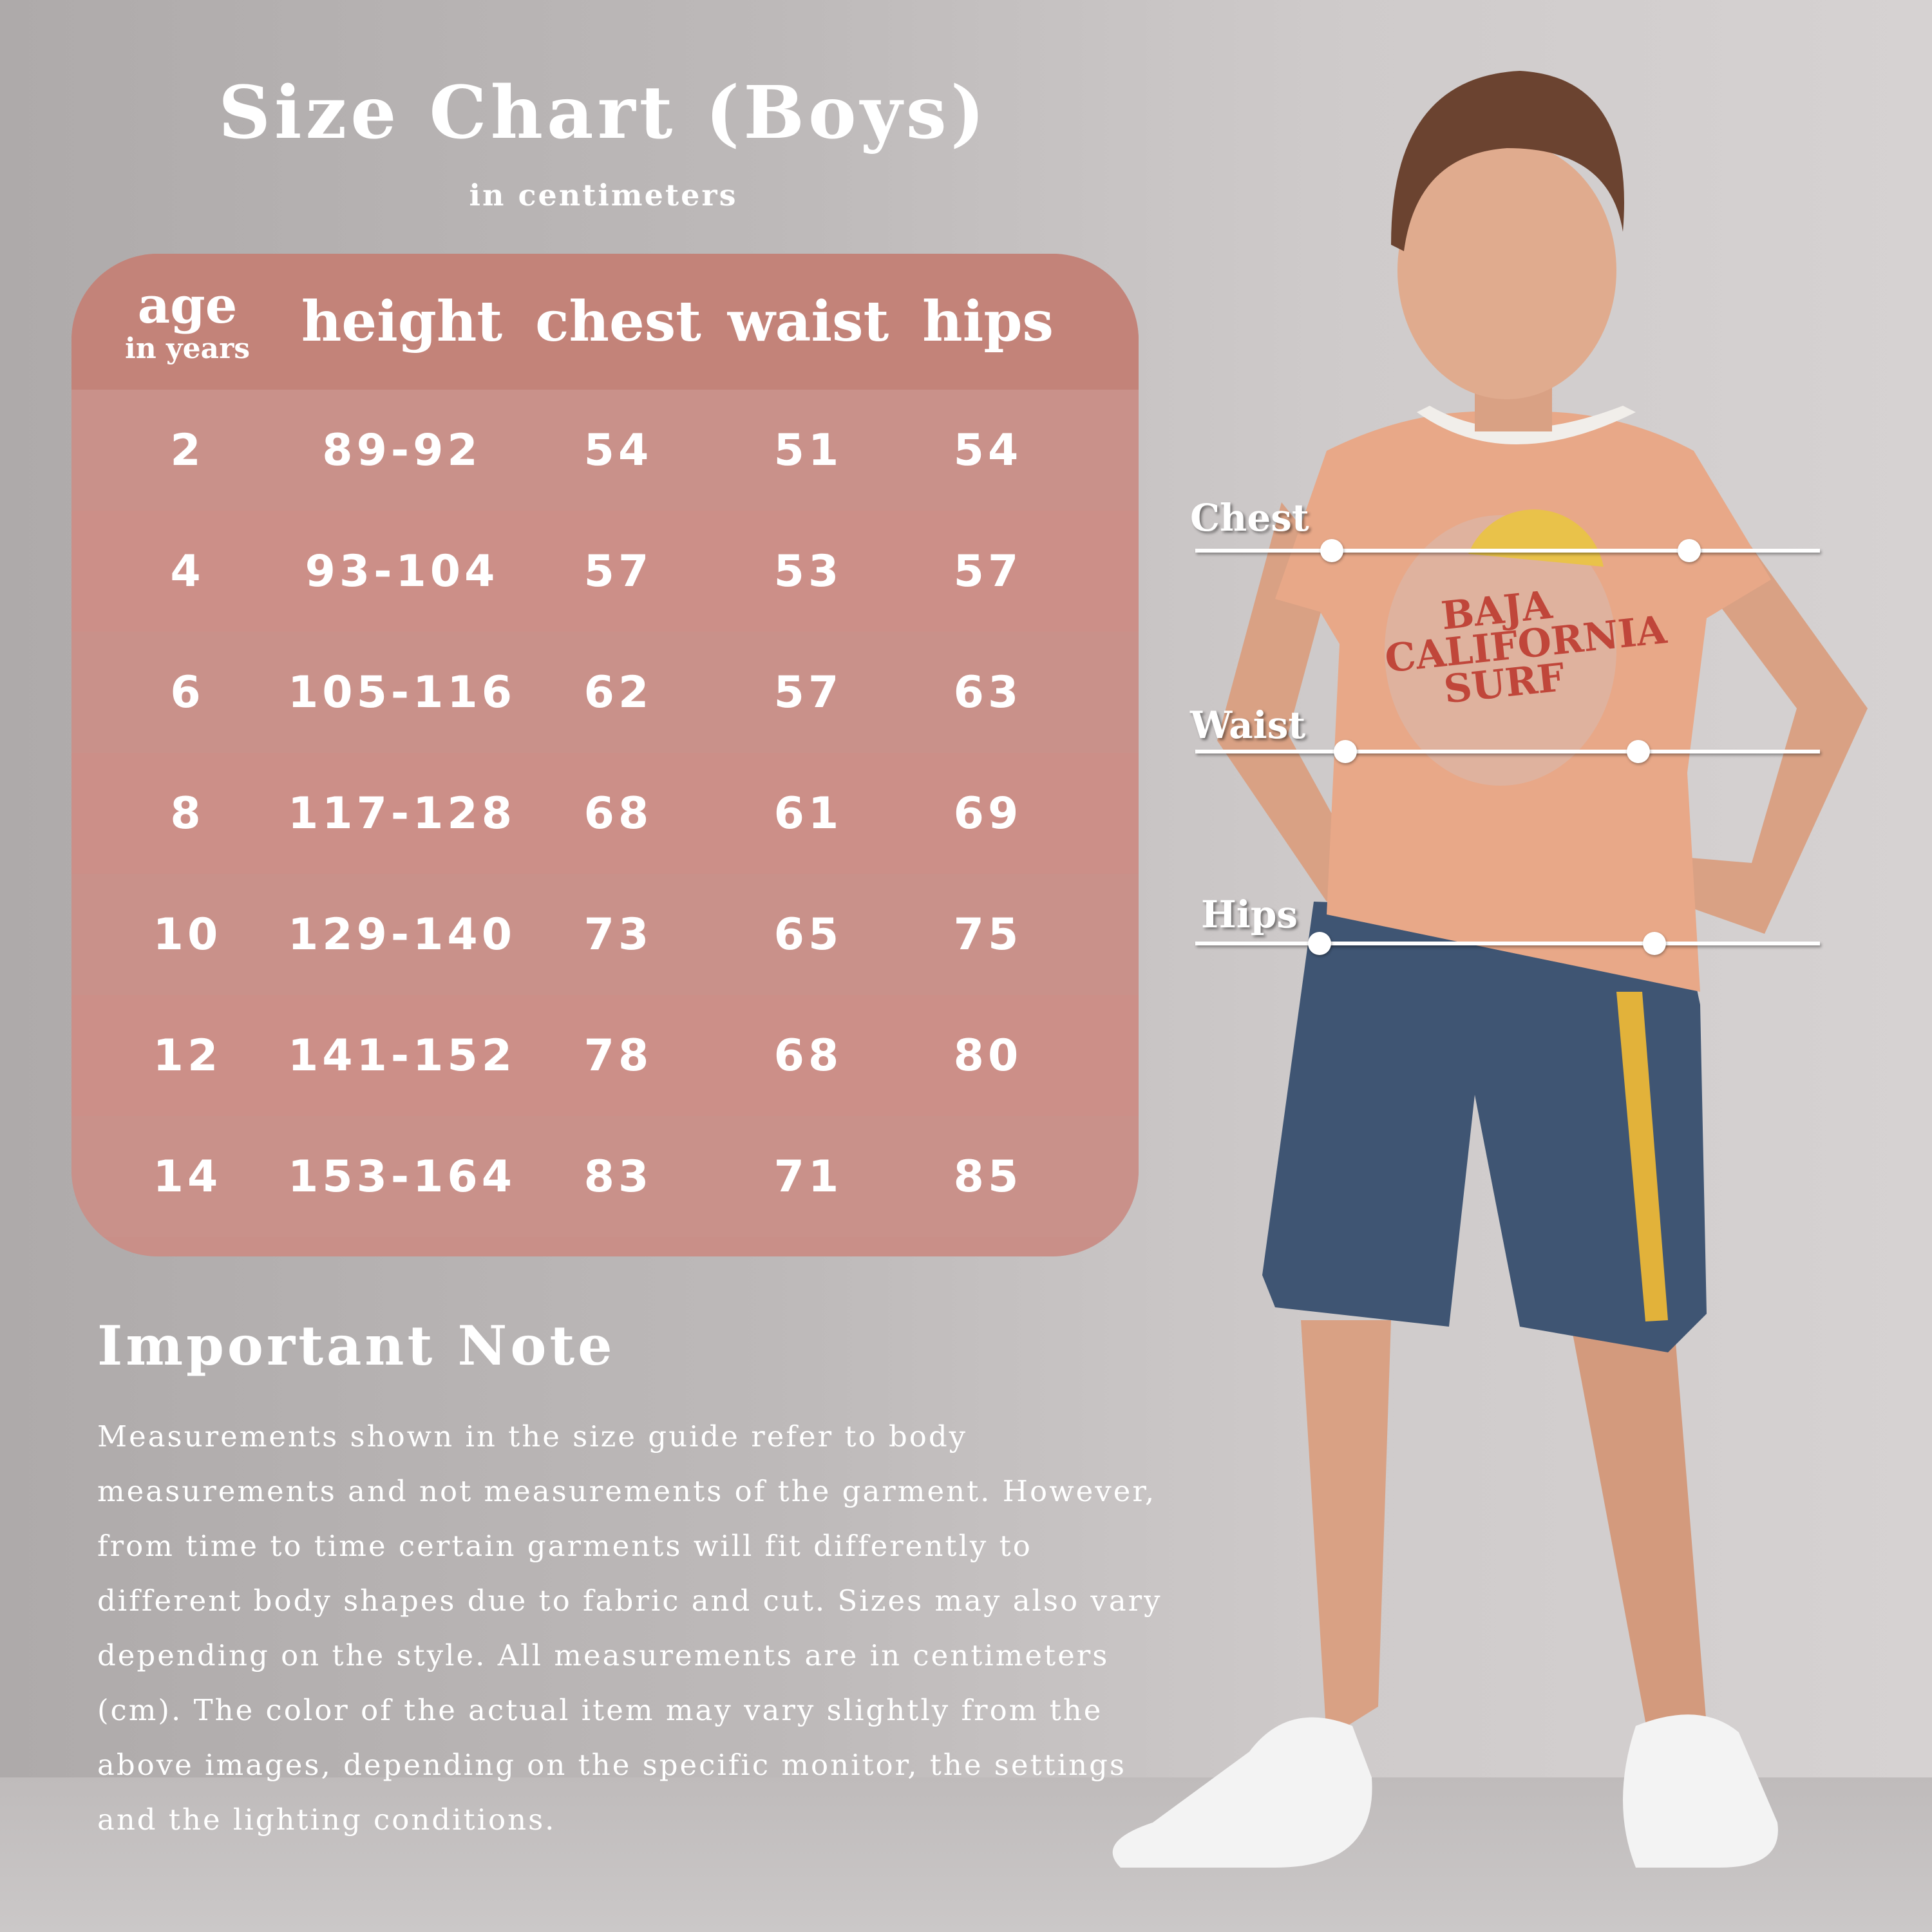  What do you see at coordinates (1345, 751) in the screenshot?
I see `waist-dot-left` at bounding box center [1345, 751].